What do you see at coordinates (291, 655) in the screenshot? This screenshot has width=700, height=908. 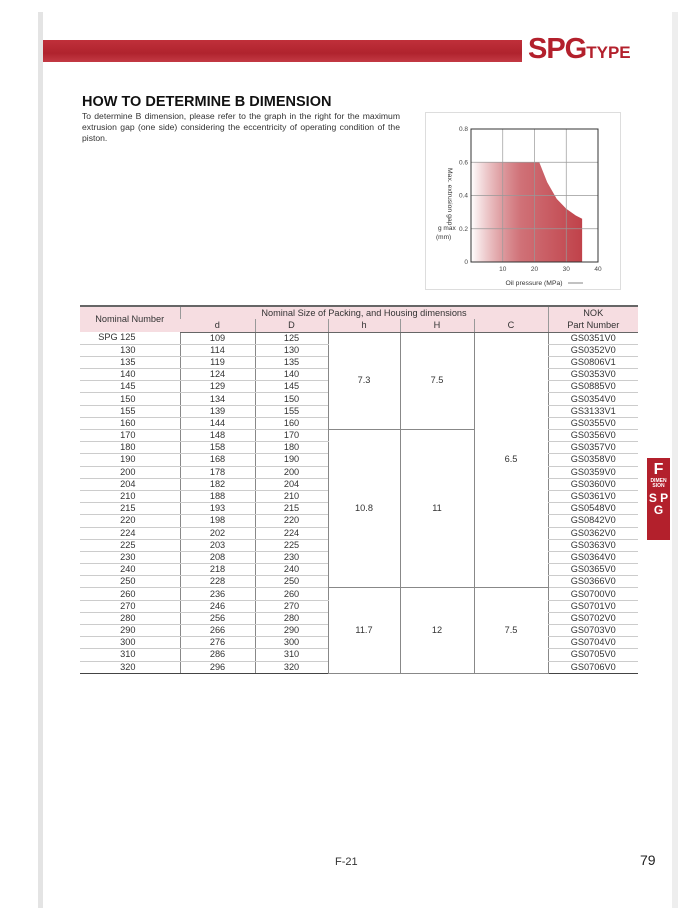 I see `cell-D: 310` at bounding box center [291, 655].